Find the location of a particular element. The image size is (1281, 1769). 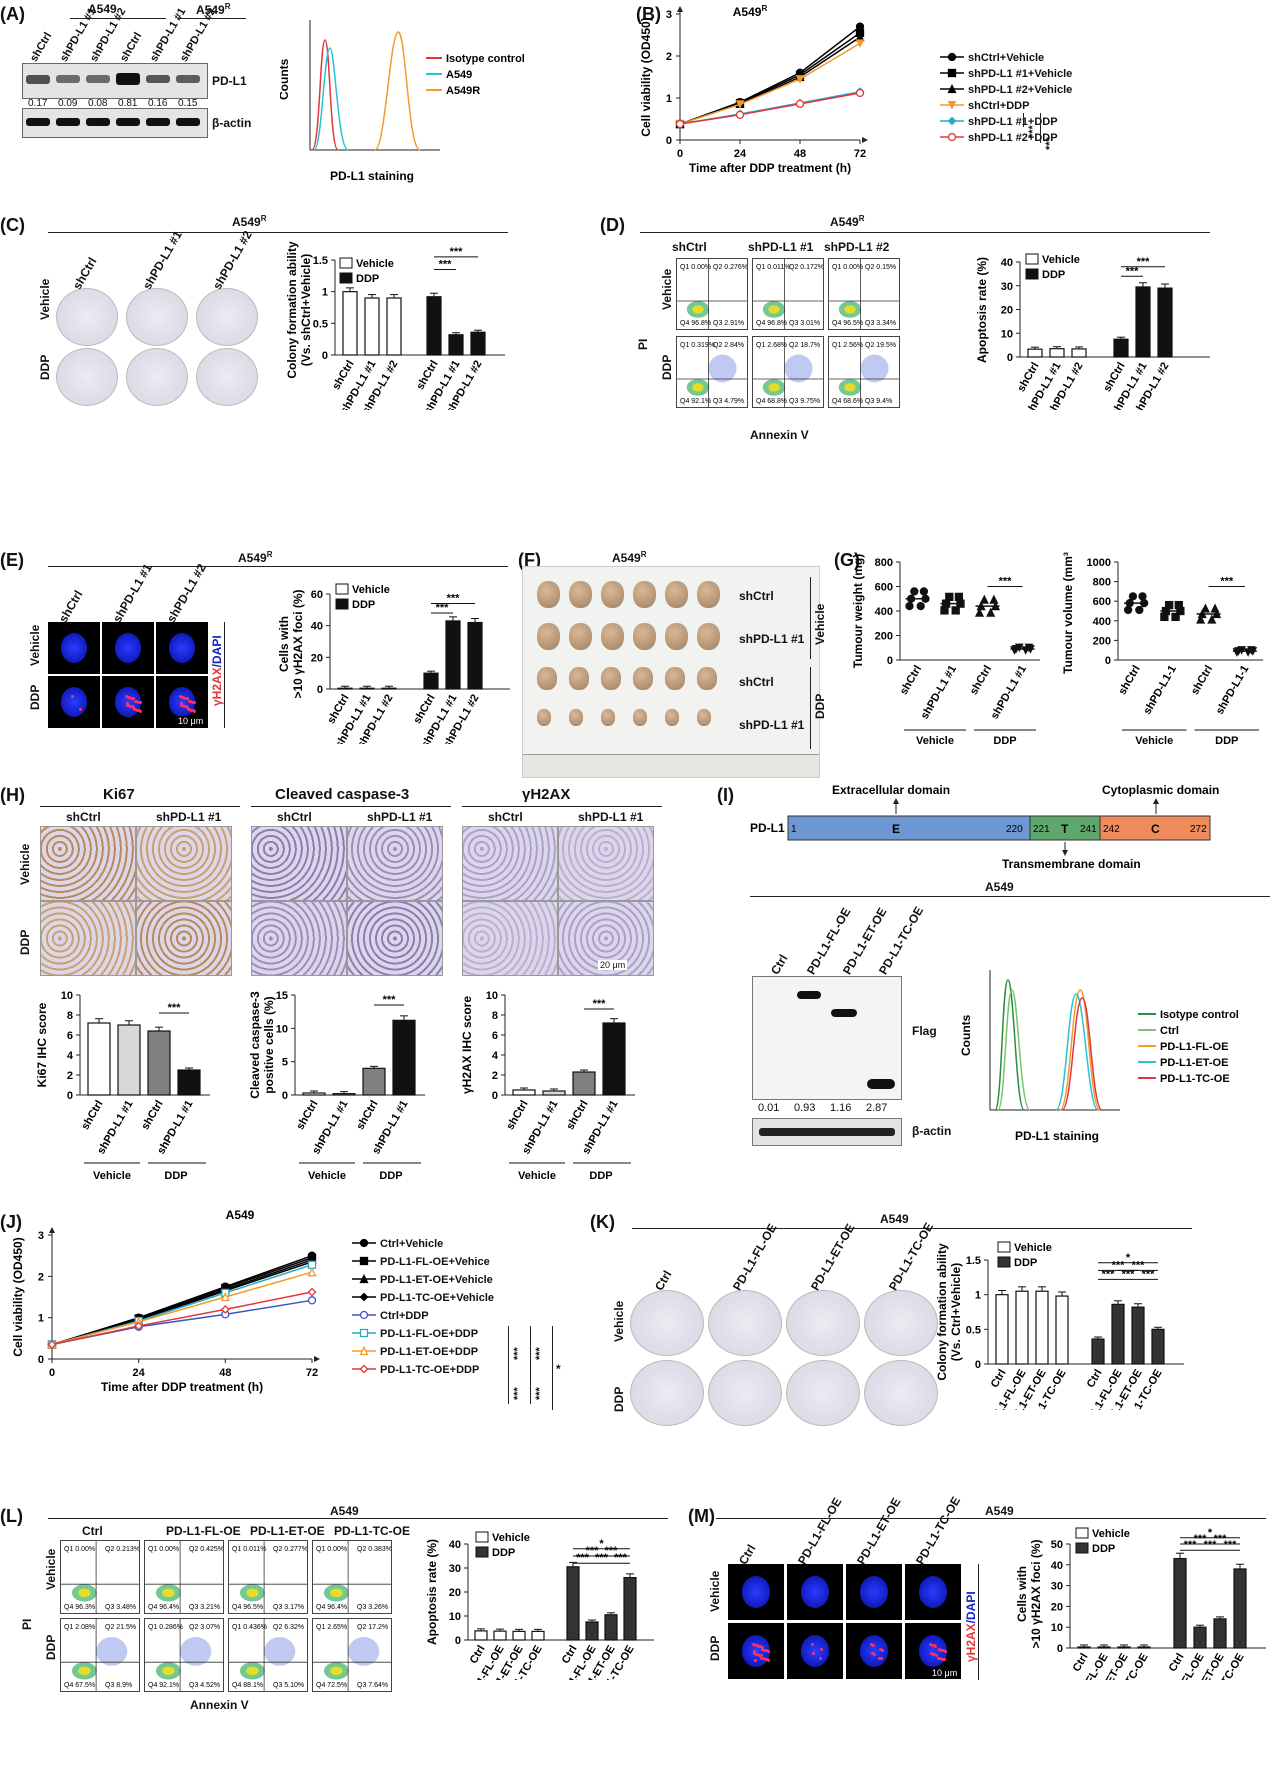

hist-a-ylabel: Counts is located at coordinates (285, 79).